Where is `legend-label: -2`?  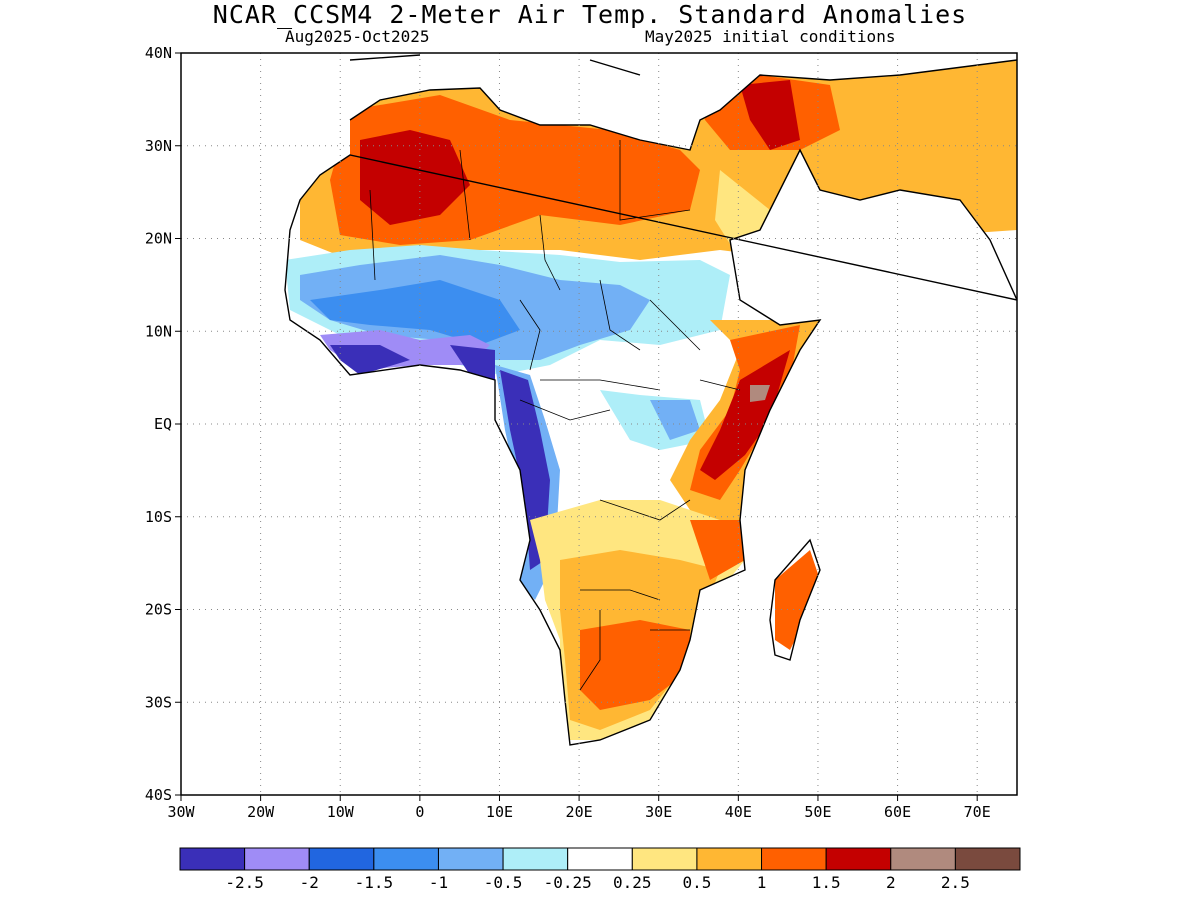 legend-label: -2 is located at coordinates (309, 882).